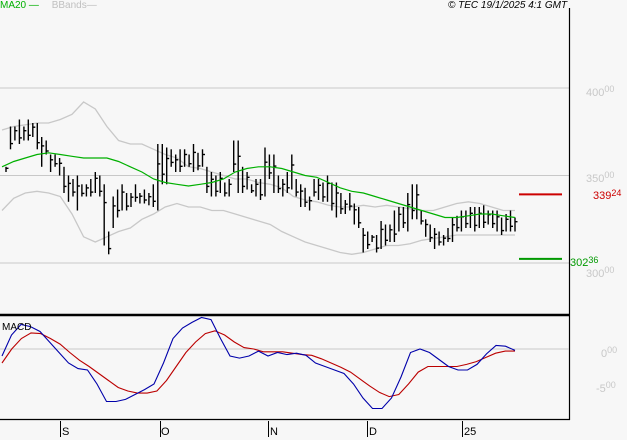  I want to click on macd-title: MACD, so click(17, 327).